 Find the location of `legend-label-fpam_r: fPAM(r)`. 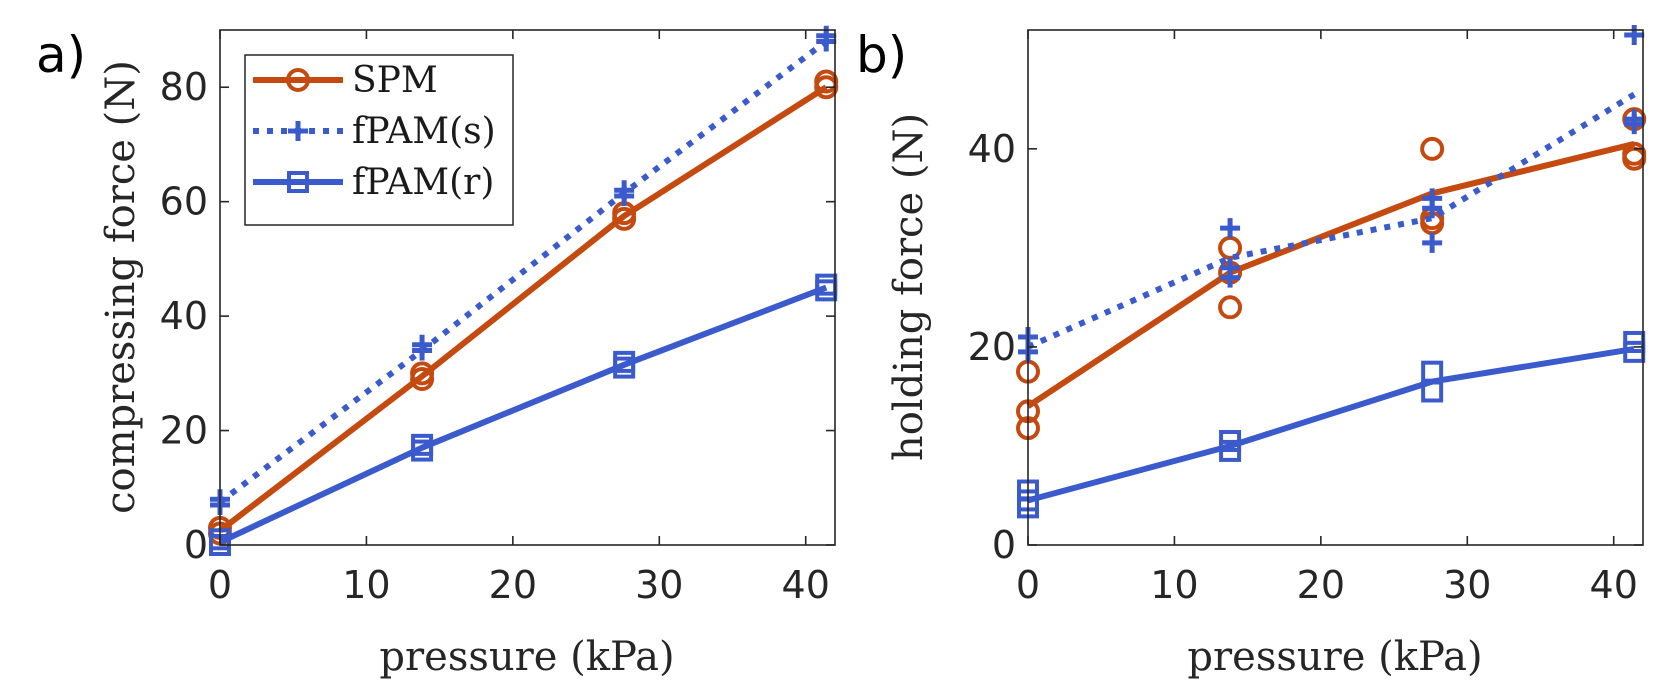

legend-label-fpam_r: fPAM(r) is located at coordinates (423, 182).